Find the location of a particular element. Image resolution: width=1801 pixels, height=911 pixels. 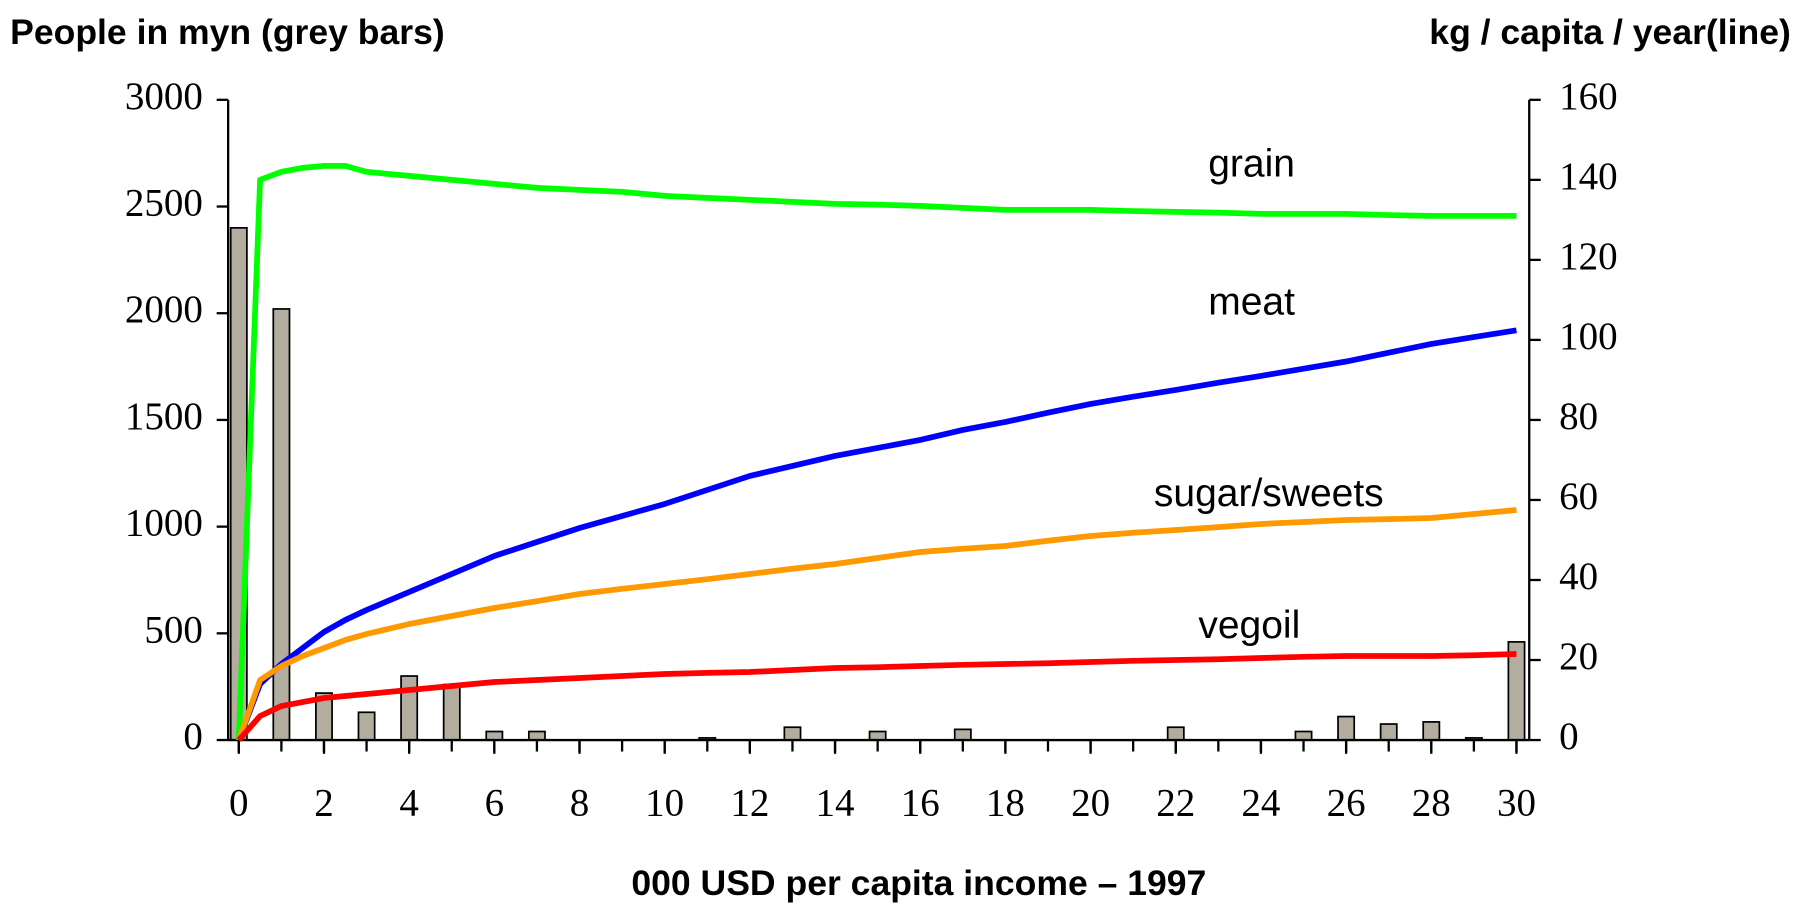

y2-tick-label: 160 is located at coordinates (1588, 96).